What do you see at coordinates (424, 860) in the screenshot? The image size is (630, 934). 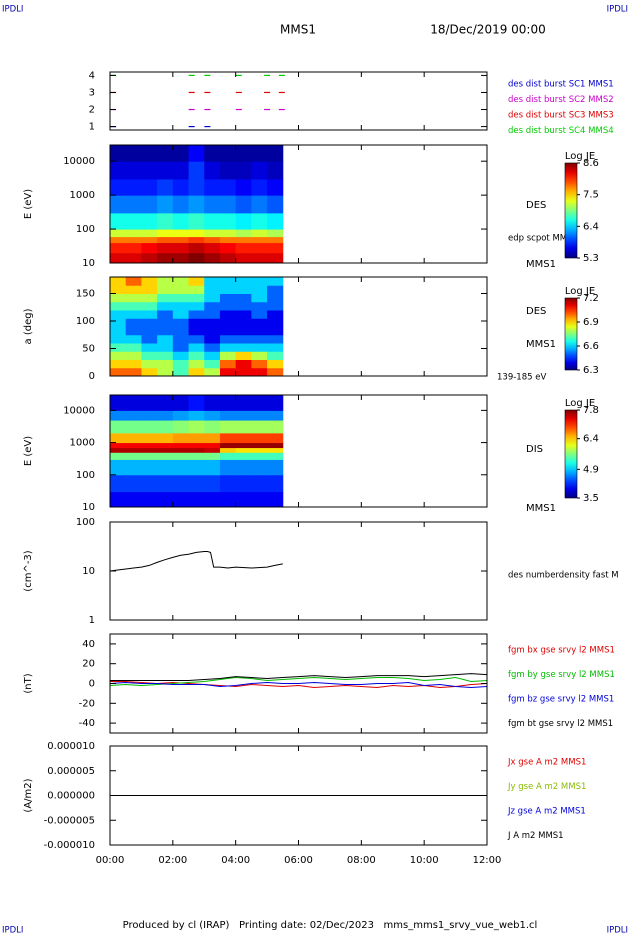 I see `x-tick-label: 10:00` at bounding box center [424, 860].